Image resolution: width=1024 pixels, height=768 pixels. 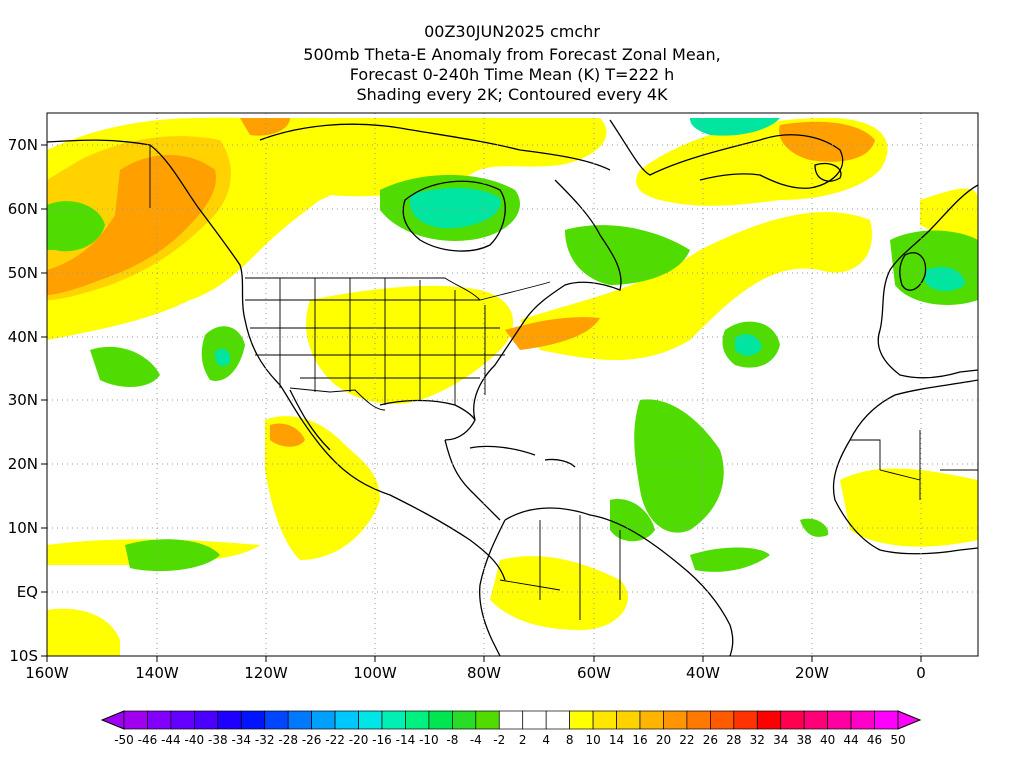 I want to click on shade-us-yellow, so click(x=410, y=344).